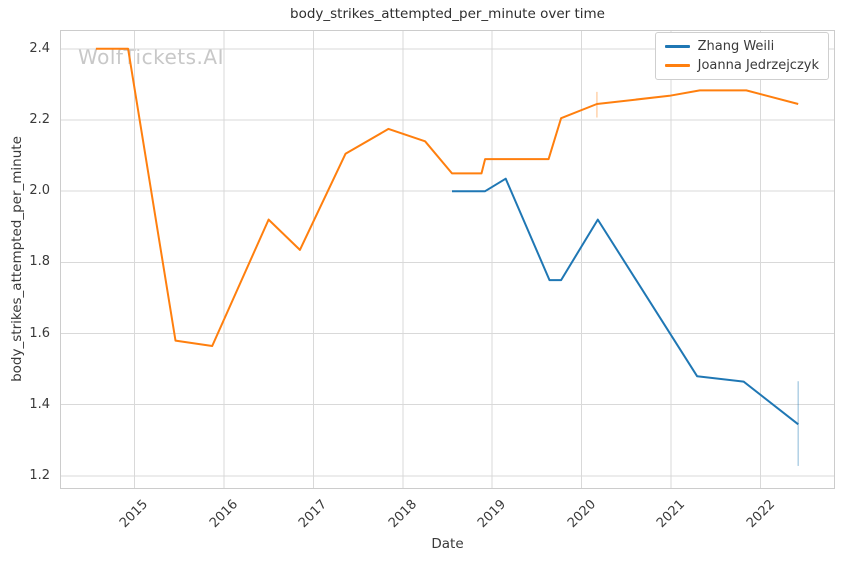  What do you see at coordinates (39, 333) in the screenshot?
I see `y-tick-label: 1.6` at bounding box center [39, 333].